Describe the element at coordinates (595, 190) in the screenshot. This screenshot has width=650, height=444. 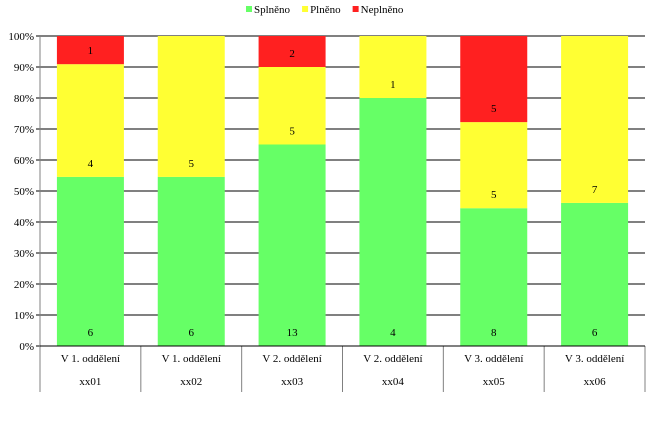
I see `data-label: 7` at that location.